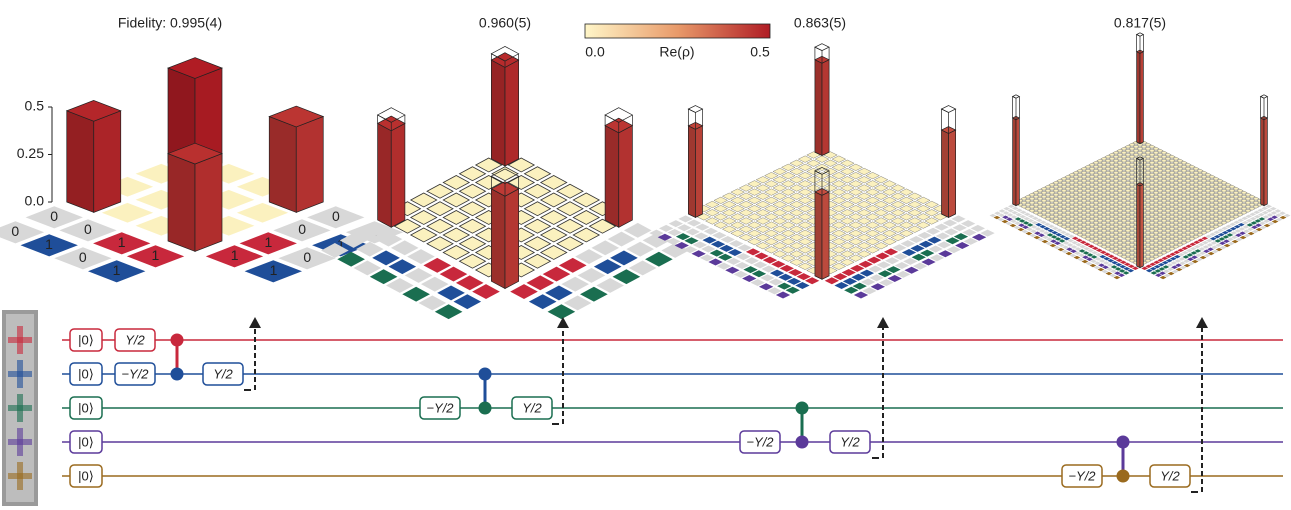  What do you see at coordinates (1141, 98) in the screenshot?
I see `bar-face` at bounding box center [1141, 98].